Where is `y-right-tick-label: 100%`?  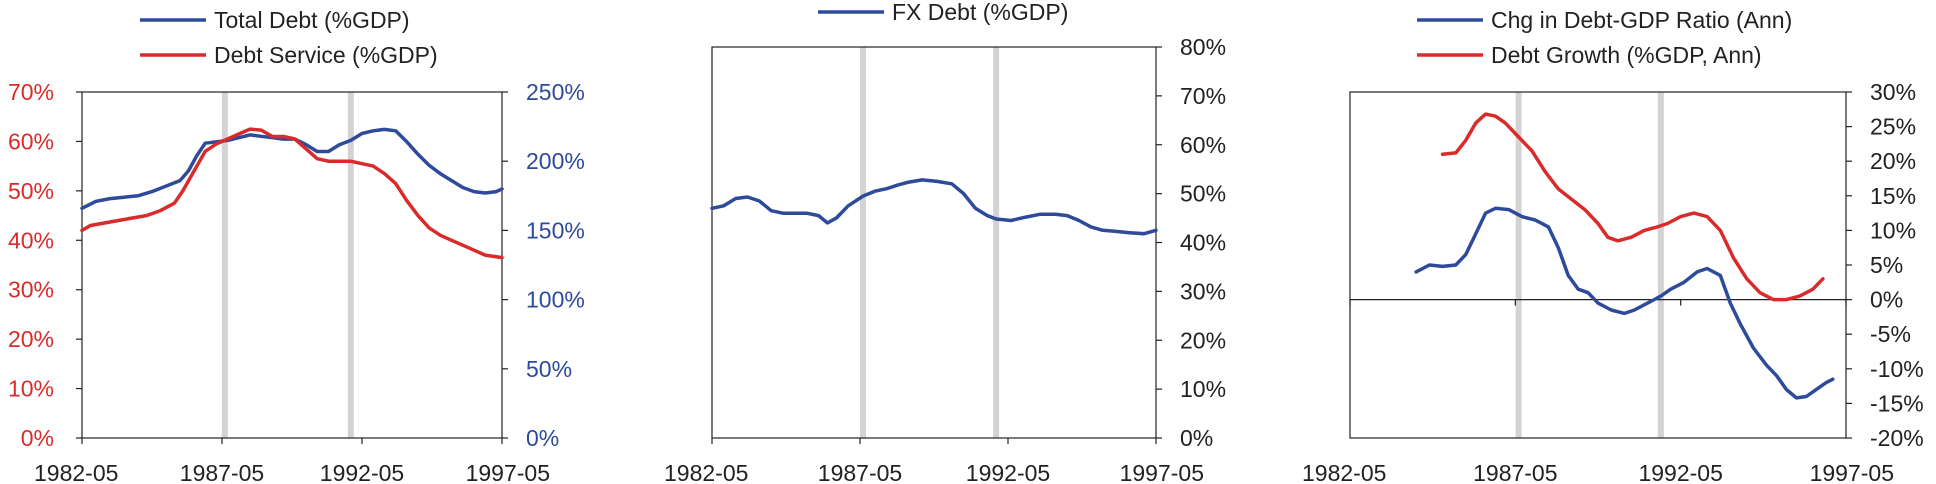 y-right-tick-label: 100% is located at coordinates (555, 300).